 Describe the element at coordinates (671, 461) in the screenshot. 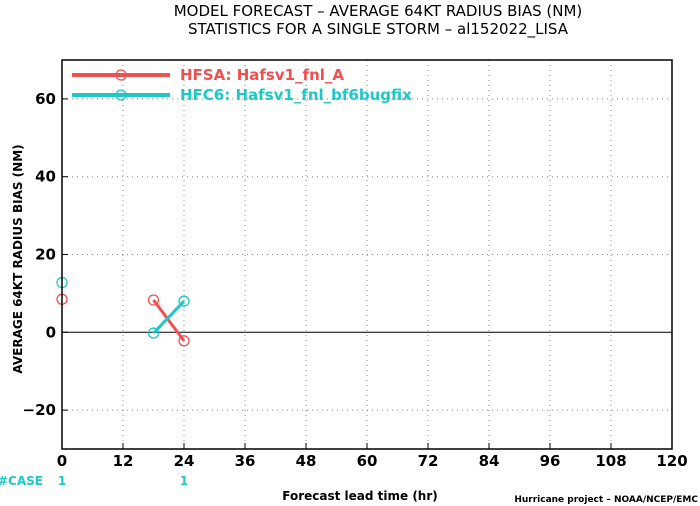

I see `x-tick-label: 120` at that location.